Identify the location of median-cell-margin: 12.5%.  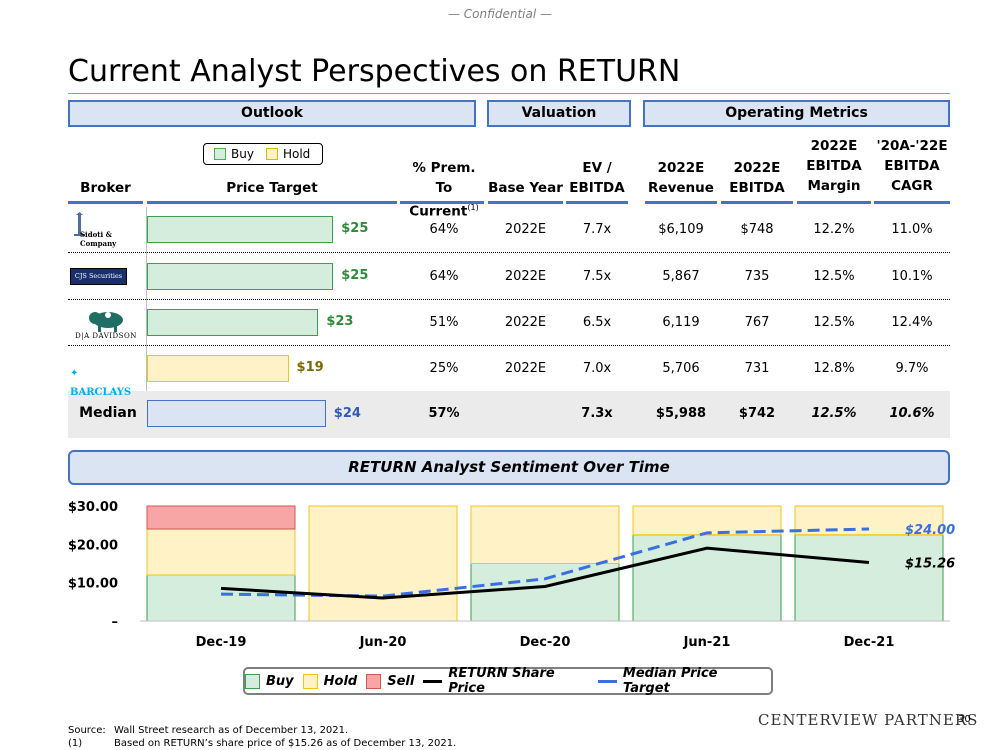
(834, 413).